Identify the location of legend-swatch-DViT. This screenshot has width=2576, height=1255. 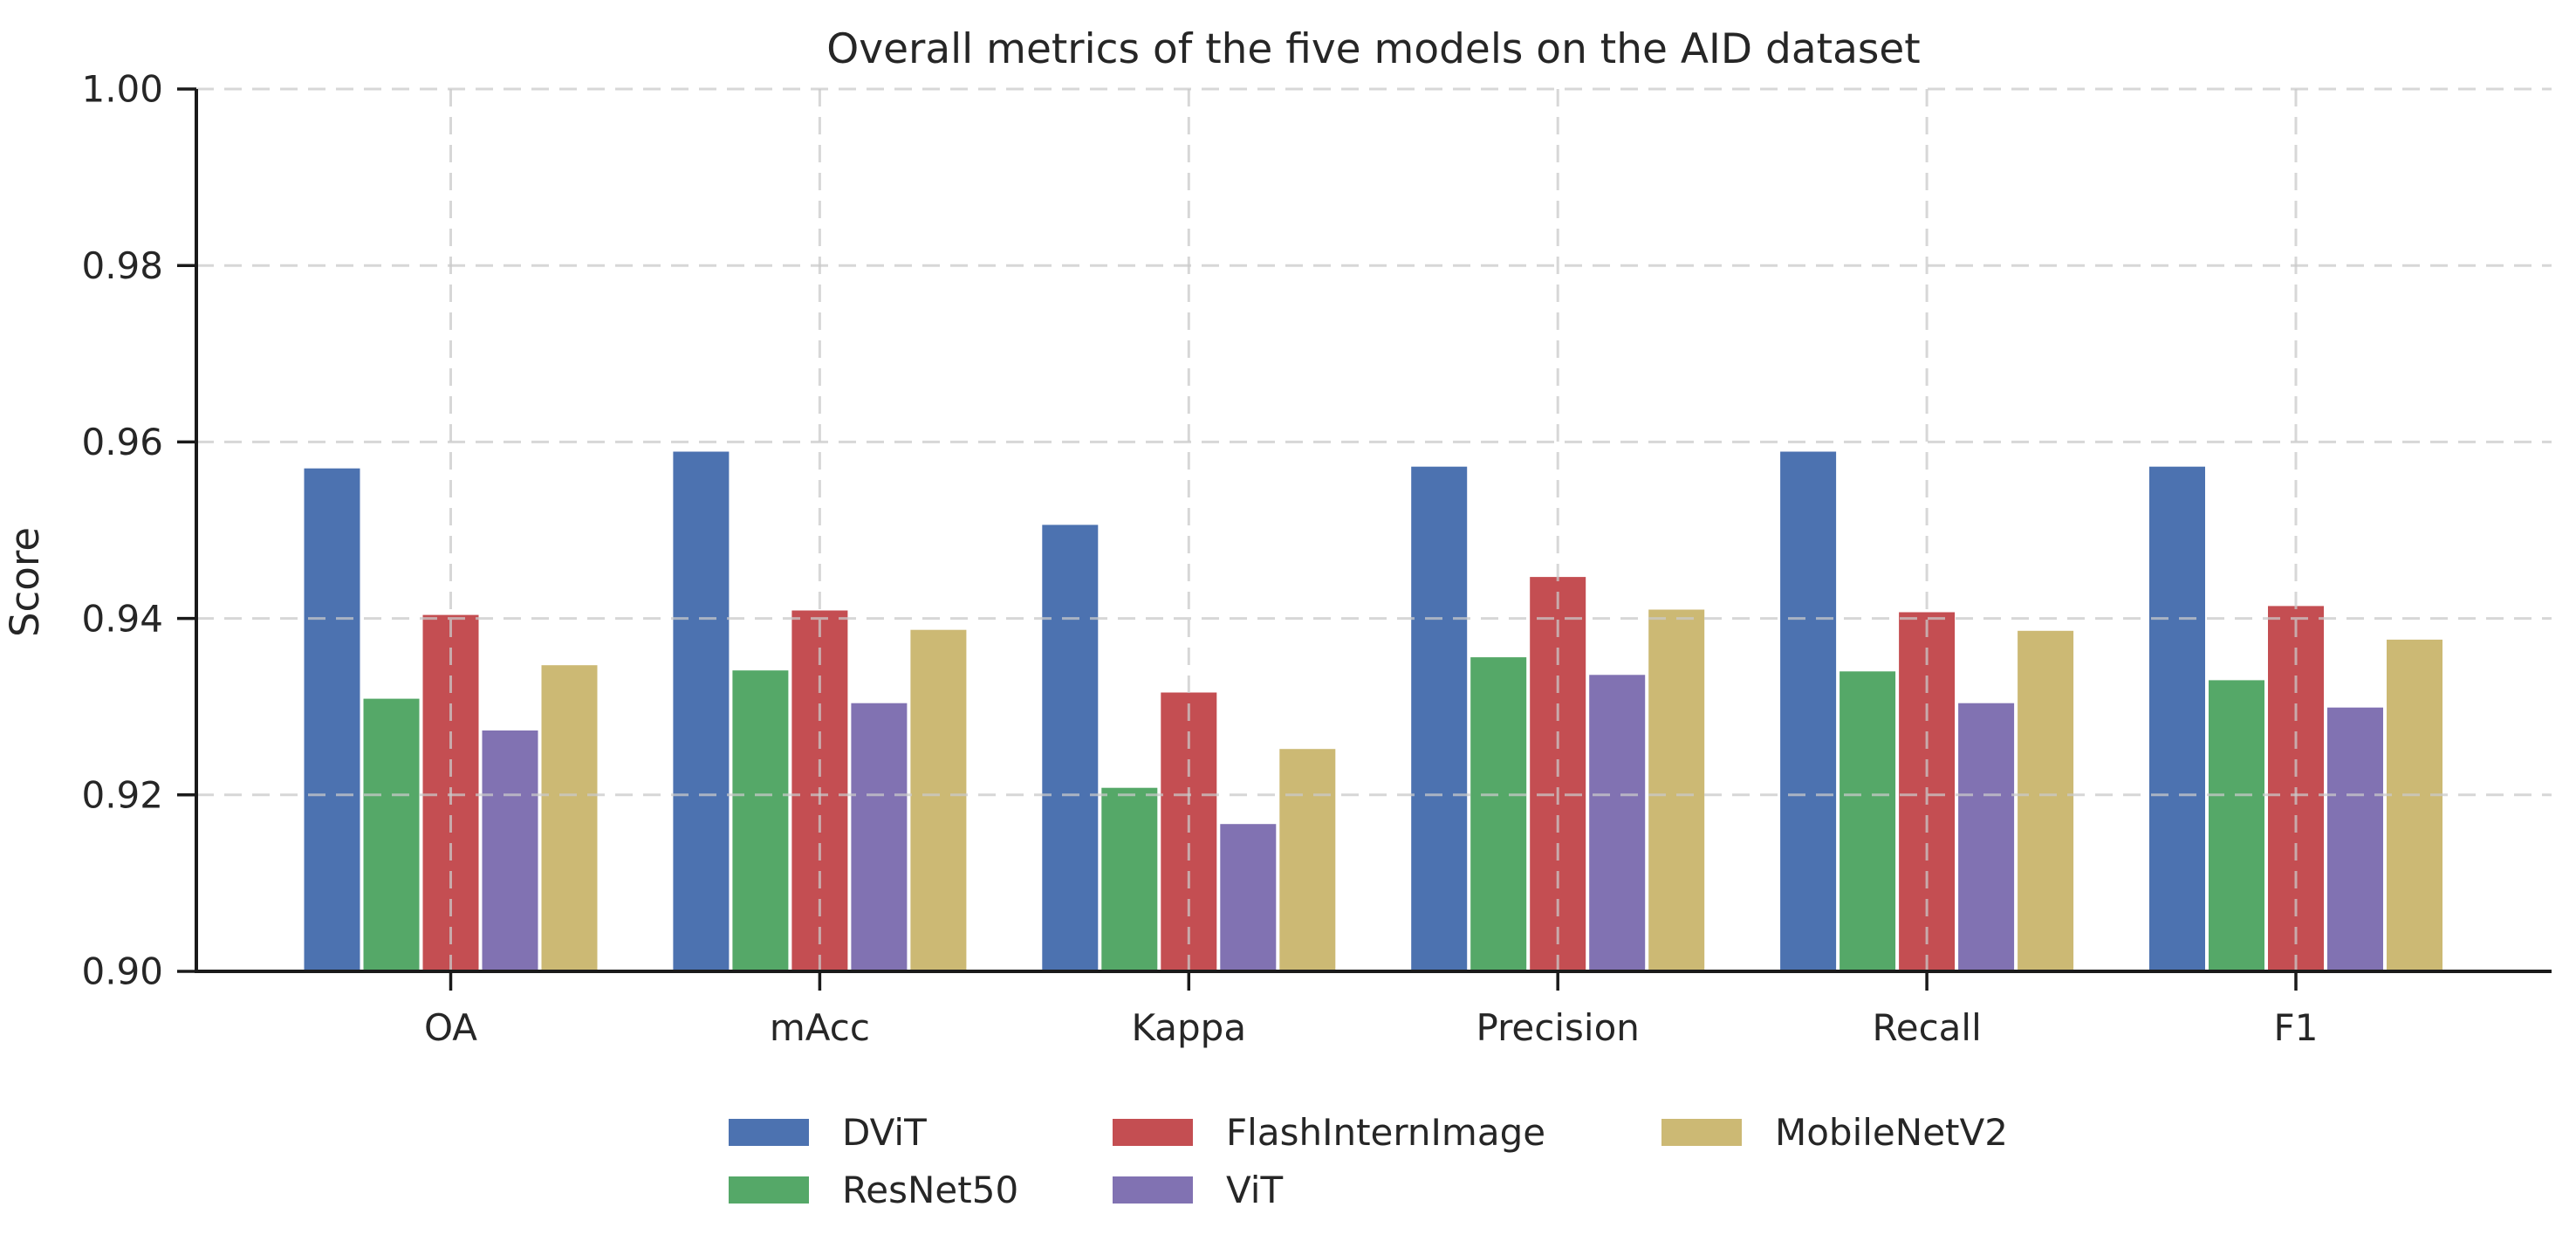
(769, 1132).